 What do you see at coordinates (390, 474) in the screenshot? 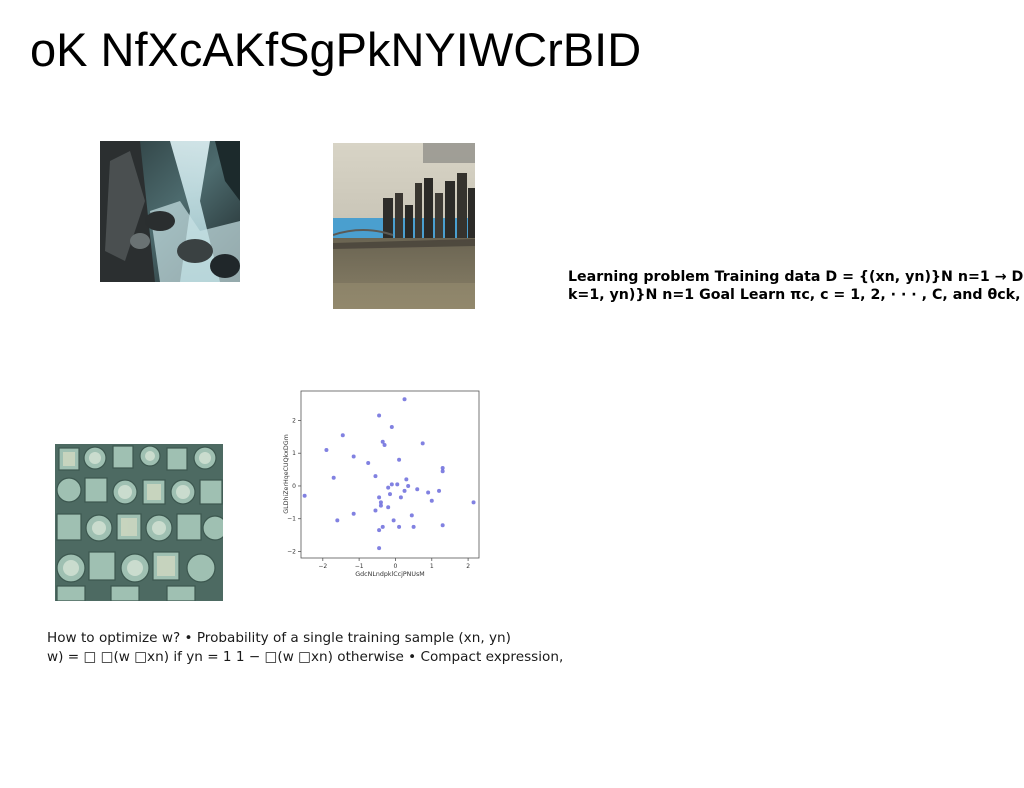
I see `plot-frame` at bounding box center [390, 474].